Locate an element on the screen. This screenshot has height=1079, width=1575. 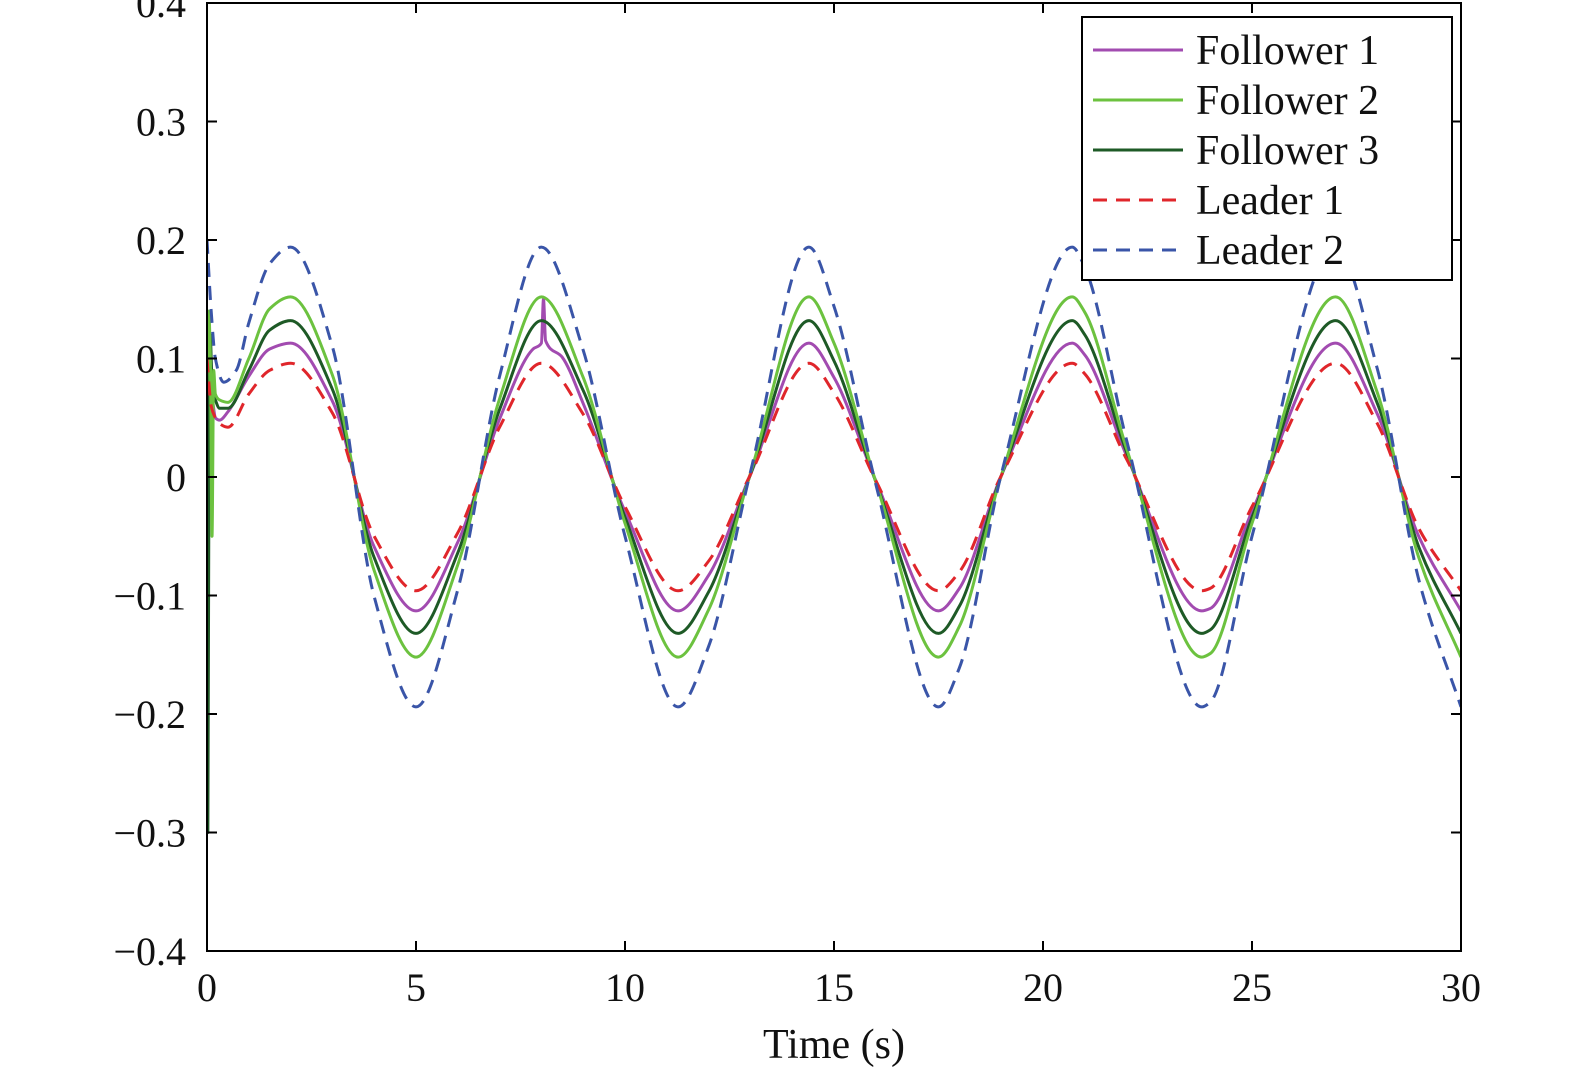
legend-label: Leader 2 is located at coordinates (1270, 251).